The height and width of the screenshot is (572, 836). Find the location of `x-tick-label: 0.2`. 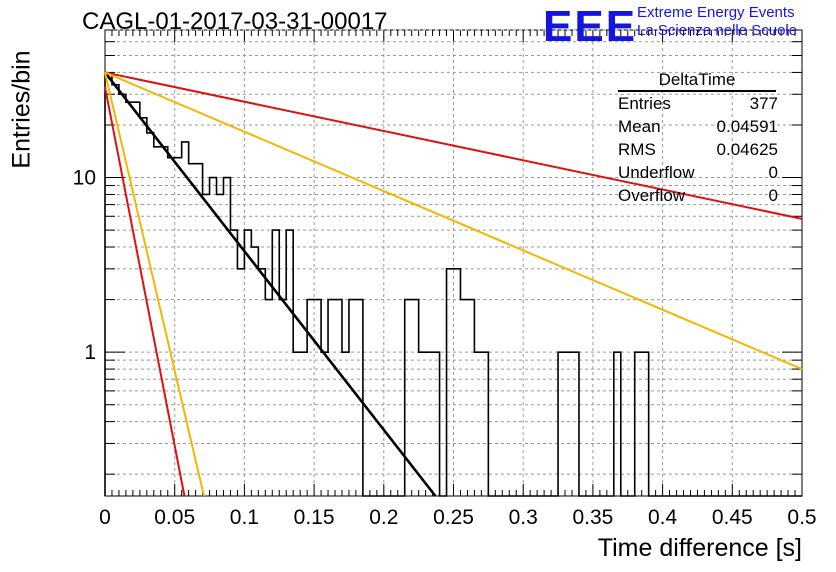

x-tick-label: 0.2 is located at coordinates (383, 517).